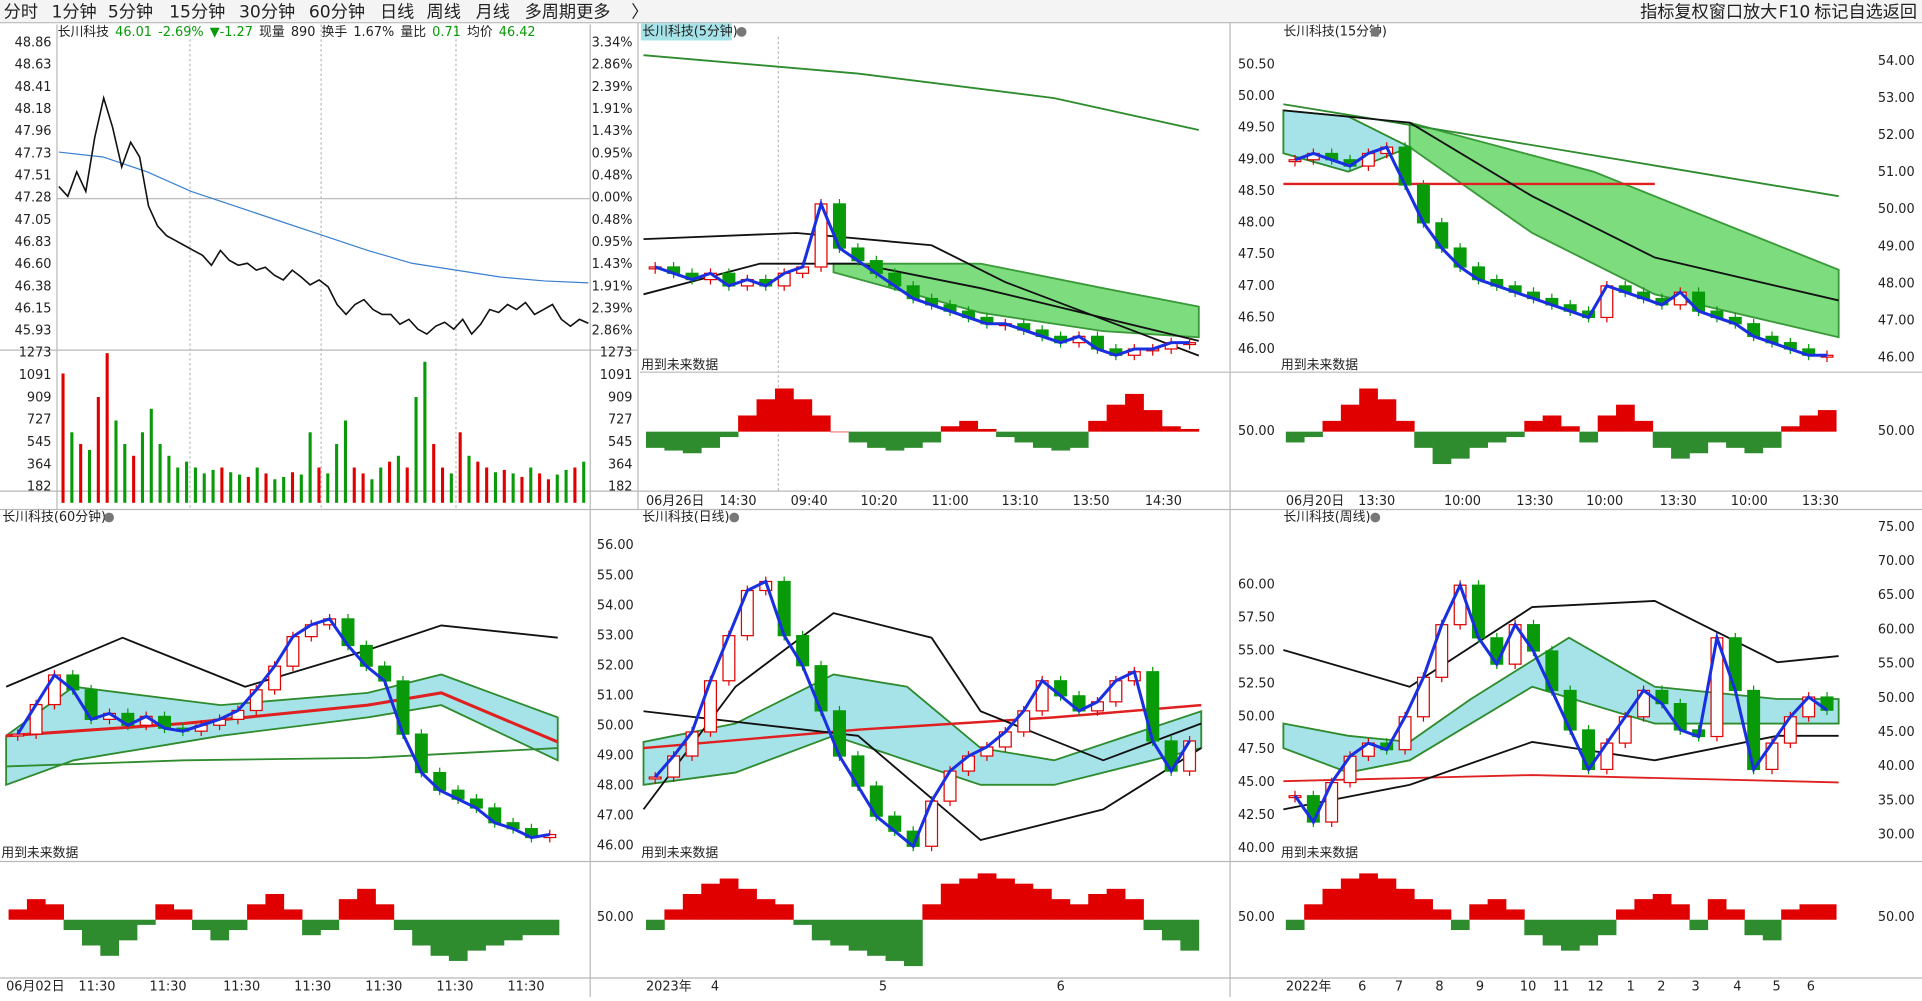 This screenshot has height=1001, width=1922. I want to click on y-axis-label: 54.00, so click(615, 605).